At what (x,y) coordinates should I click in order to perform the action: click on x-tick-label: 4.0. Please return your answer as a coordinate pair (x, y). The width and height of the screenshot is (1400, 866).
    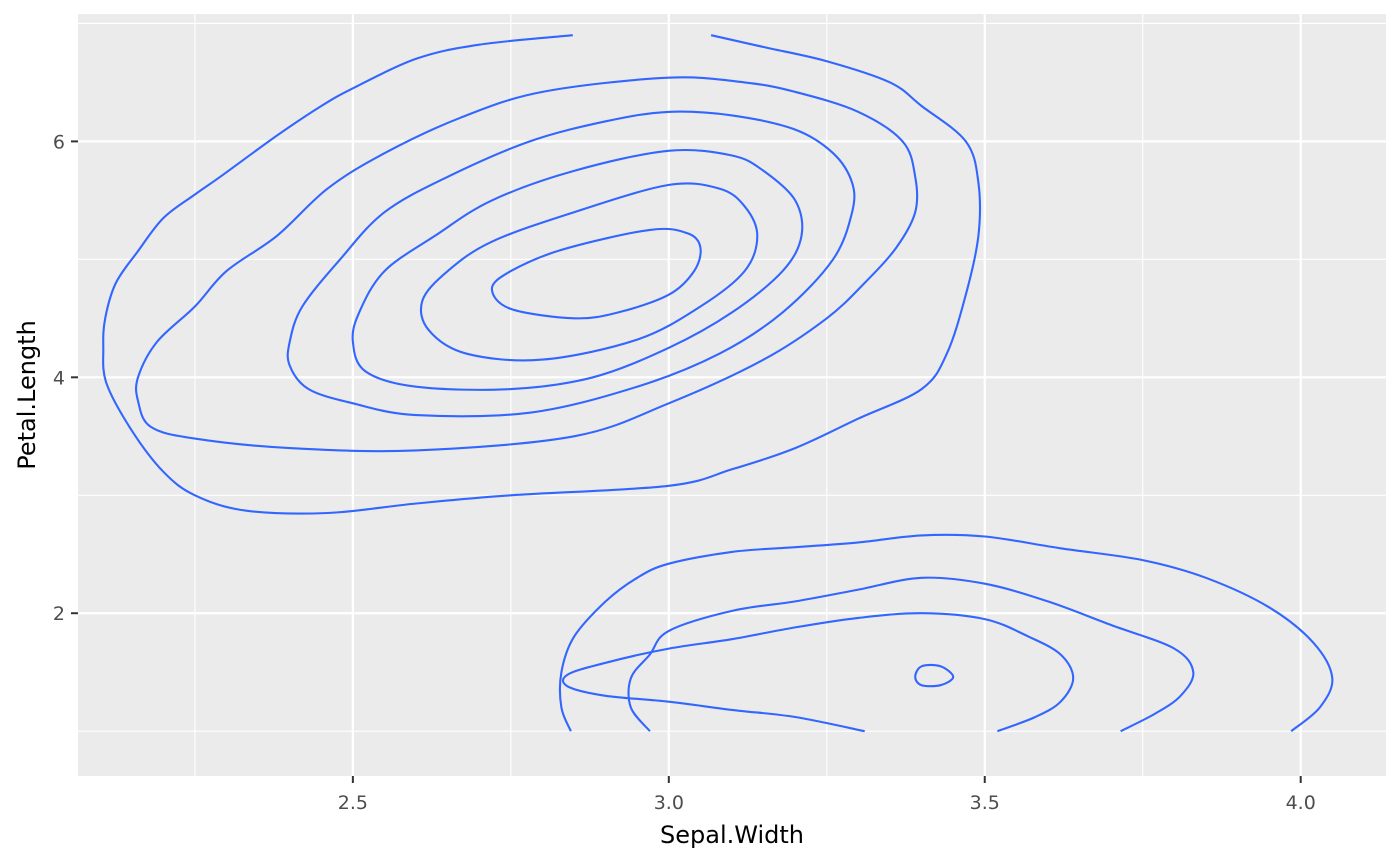
    Looking at the image, I should click on (1301, 803).